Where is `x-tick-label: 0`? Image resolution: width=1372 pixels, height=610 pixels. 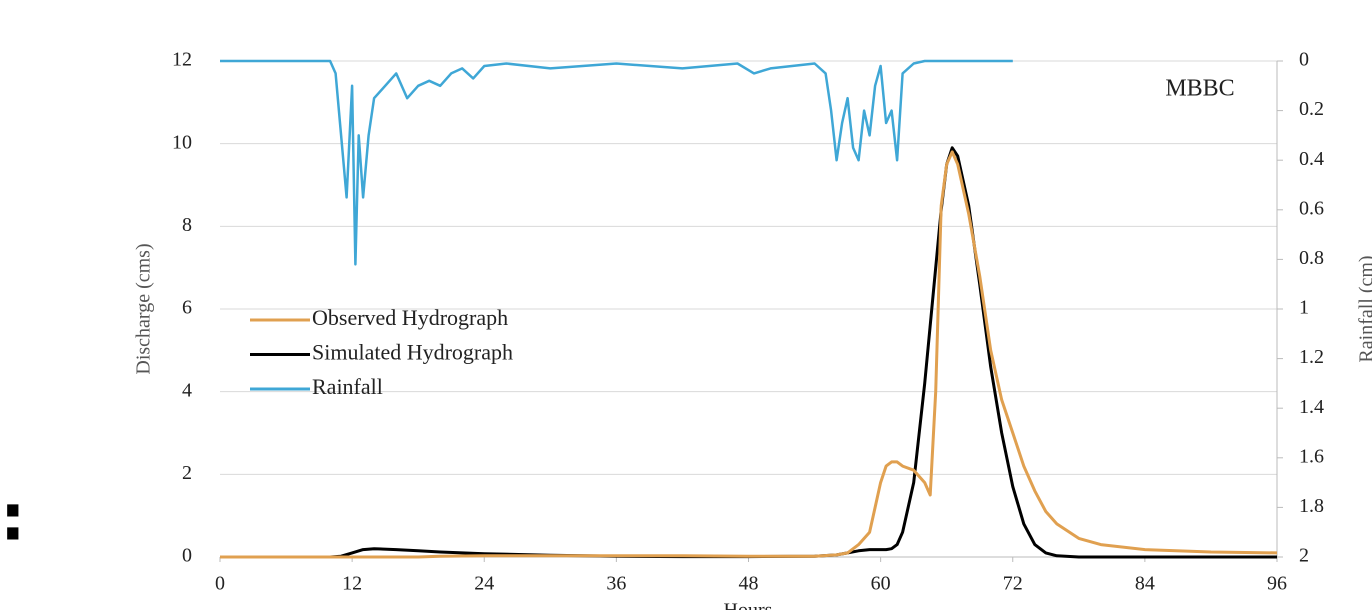
x-tick-label: 0 is located at coordinates (220, 584).